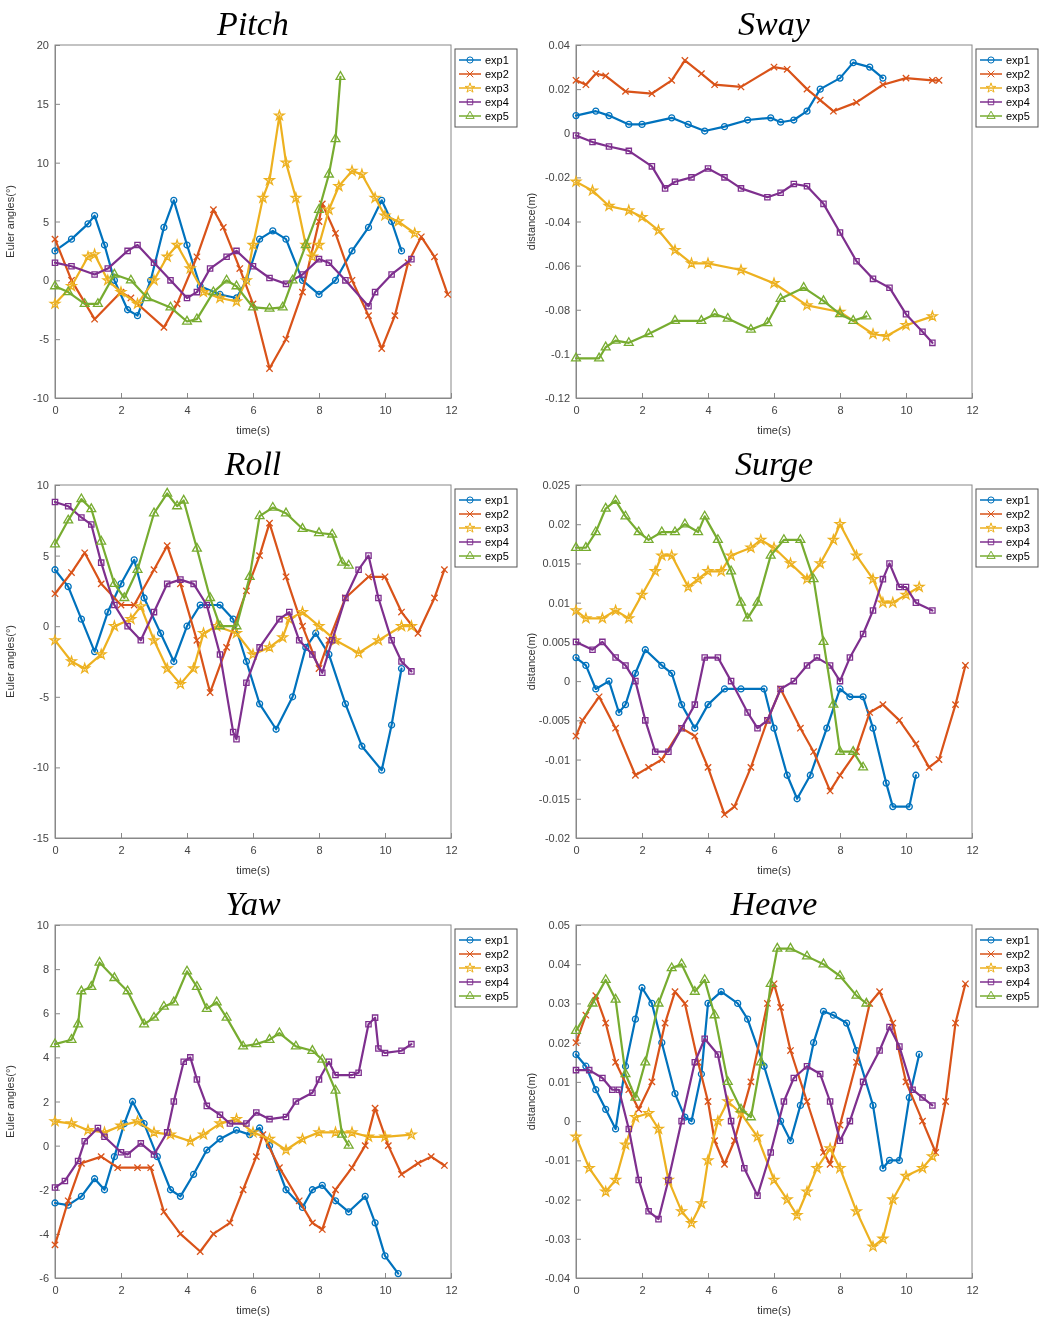 The width and height of the screenshot is (1043, 1326). Describe the element at coordinates (559, 602) in the screenshot. I see `y-tick-label: 0.01` at that location.